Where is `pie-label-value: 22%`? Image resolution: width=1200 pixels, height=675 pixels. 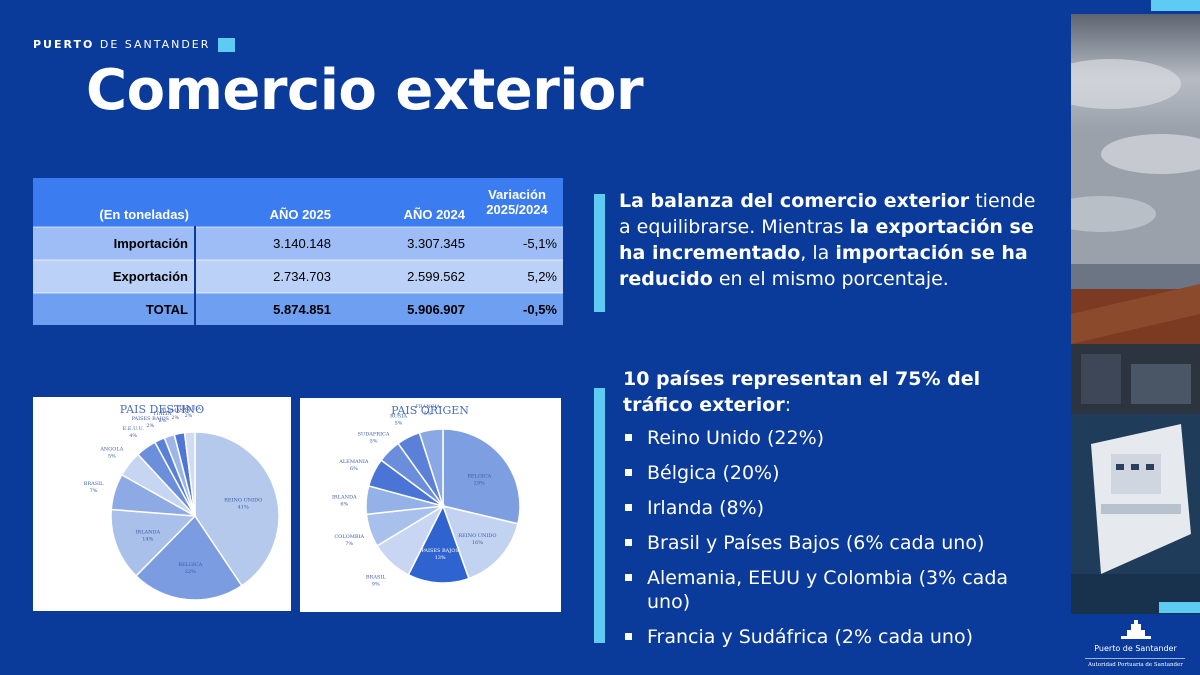
pie-label-value: 22% is located at coordinates (190, 572).